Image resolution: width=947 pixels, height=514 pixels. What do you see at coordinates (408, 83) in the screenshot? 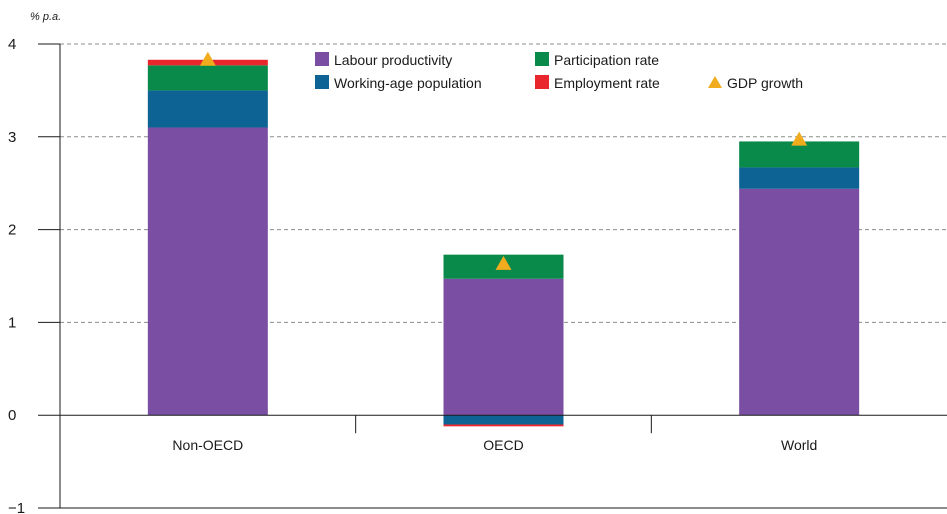
I see `legend-label: Working-age population` at bounding box center [408, 83].